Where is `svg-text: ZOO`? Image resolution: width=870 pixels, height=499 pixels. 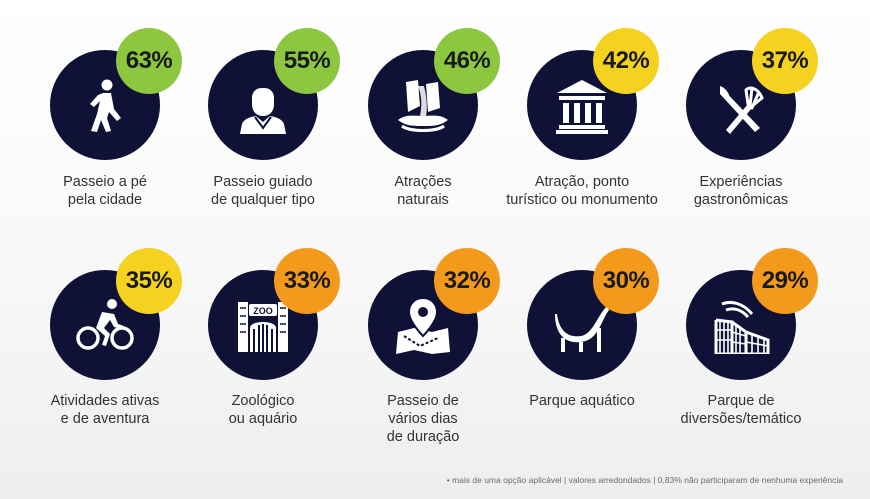
svg-text: ZOO is located at coordinates (263, 311).